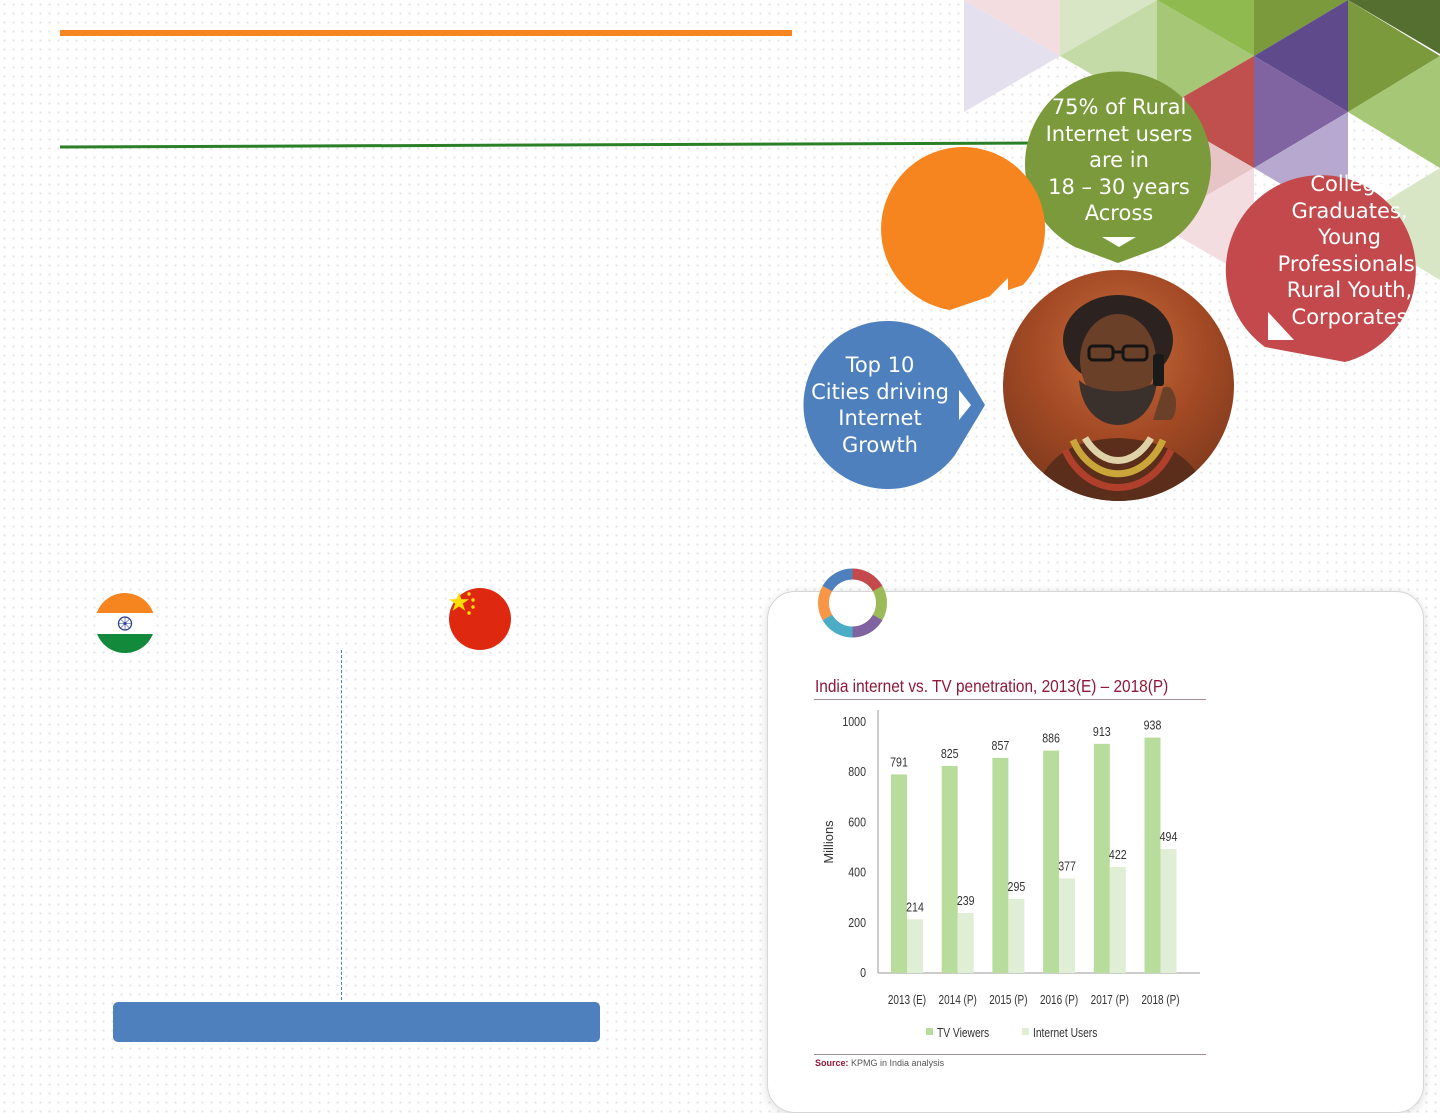 This screenshot has height=1113, width=1440. What do you see at coordinates (1118, 855) in the screenshot?
I see `data-label: 422` at bounding box center [1118, 855].